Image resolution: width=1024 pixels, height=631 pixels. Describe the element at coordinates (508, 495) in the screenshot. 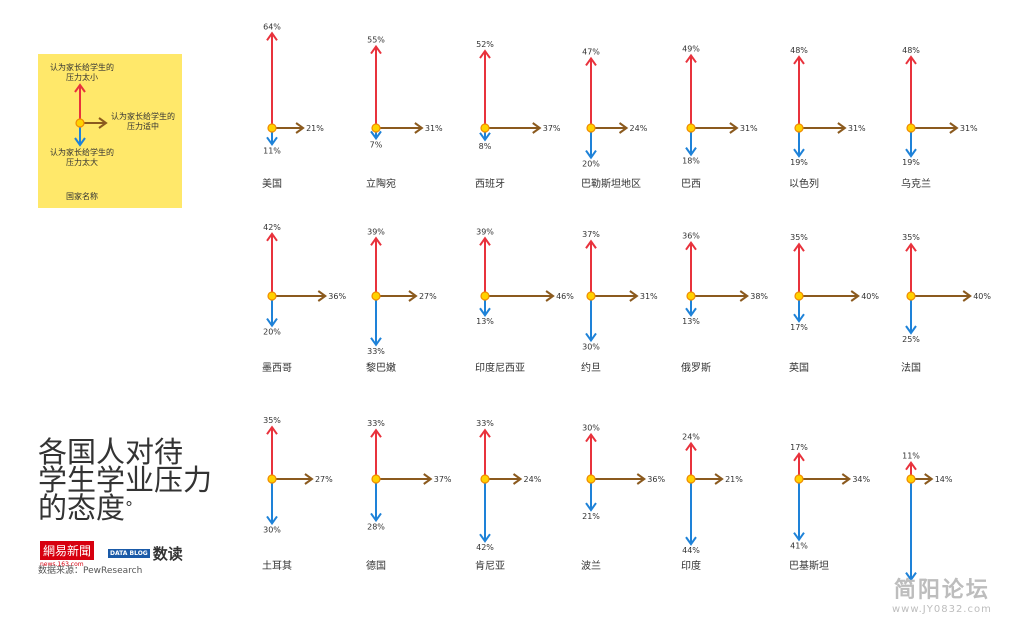

I see `country-glyph: 33% 24% 42% 肯尼亚` at that location.